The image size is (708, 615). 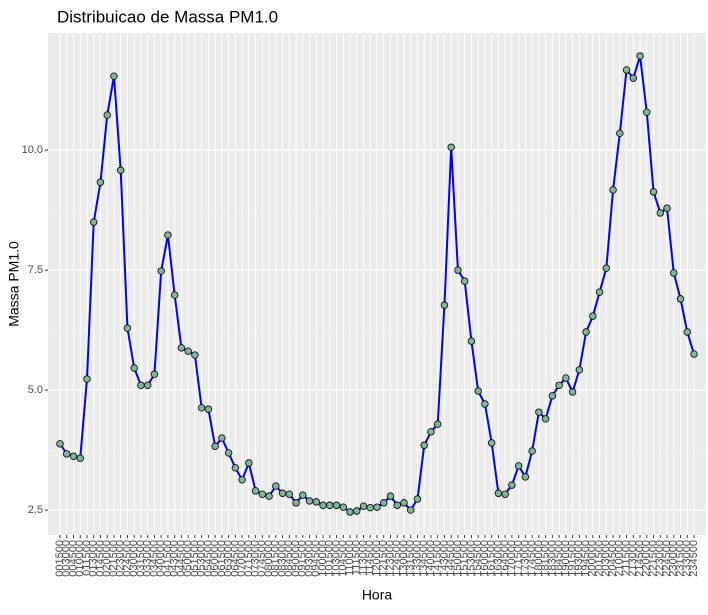 What do you see at coordinates (309, 558) in the screenshot?
I see `x-tick-label: 093000` at bounding box center [309, 558].